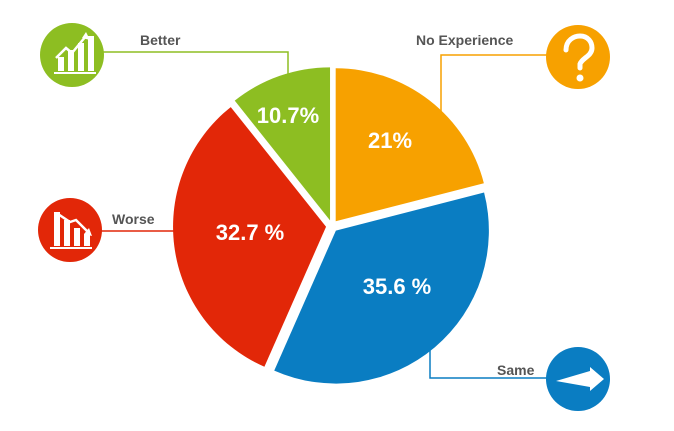  Describe the element at coordinates (250, 232) in the screenshot. I see `slice-label-worse: 32.7 %` at that location.